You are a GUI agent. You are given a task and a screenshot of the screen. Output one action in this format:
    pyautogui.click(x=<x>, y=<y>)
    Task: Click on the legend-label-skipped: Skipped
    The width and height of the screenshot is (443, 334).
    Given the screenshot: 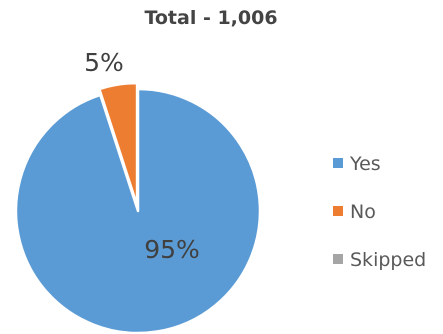 What is the action you would take?
    pyautogui.click(x=388, y=260)
    